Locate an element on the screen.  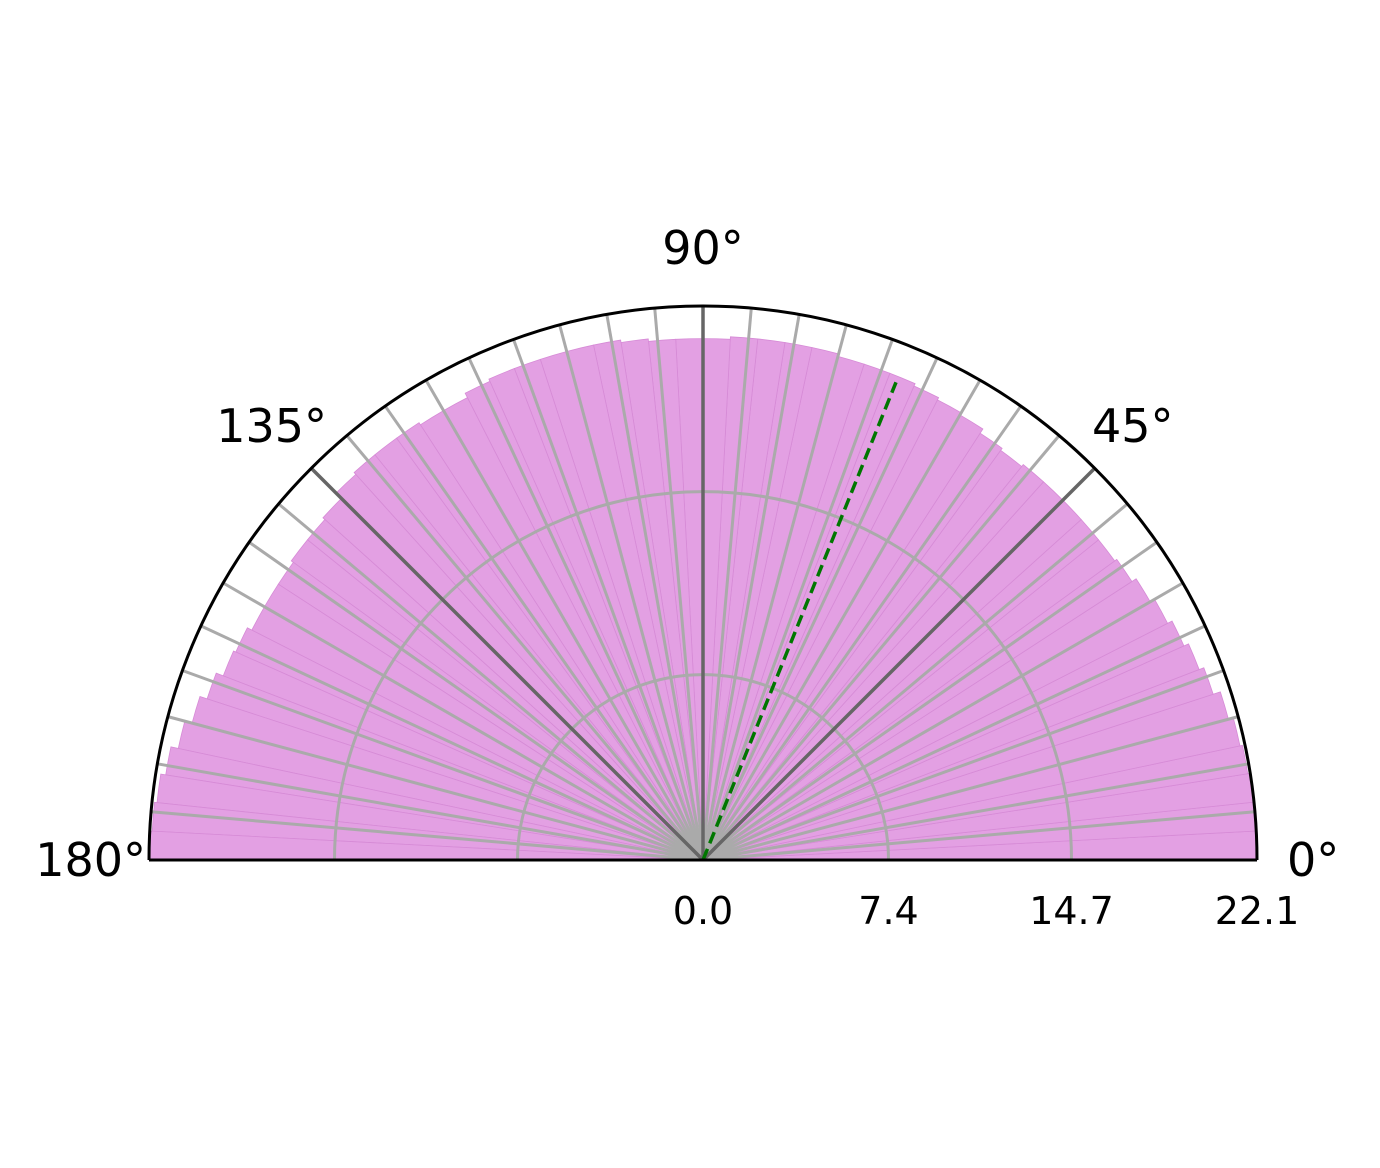
angle-tick-label: 45° is located at coordinates (1133, 426).